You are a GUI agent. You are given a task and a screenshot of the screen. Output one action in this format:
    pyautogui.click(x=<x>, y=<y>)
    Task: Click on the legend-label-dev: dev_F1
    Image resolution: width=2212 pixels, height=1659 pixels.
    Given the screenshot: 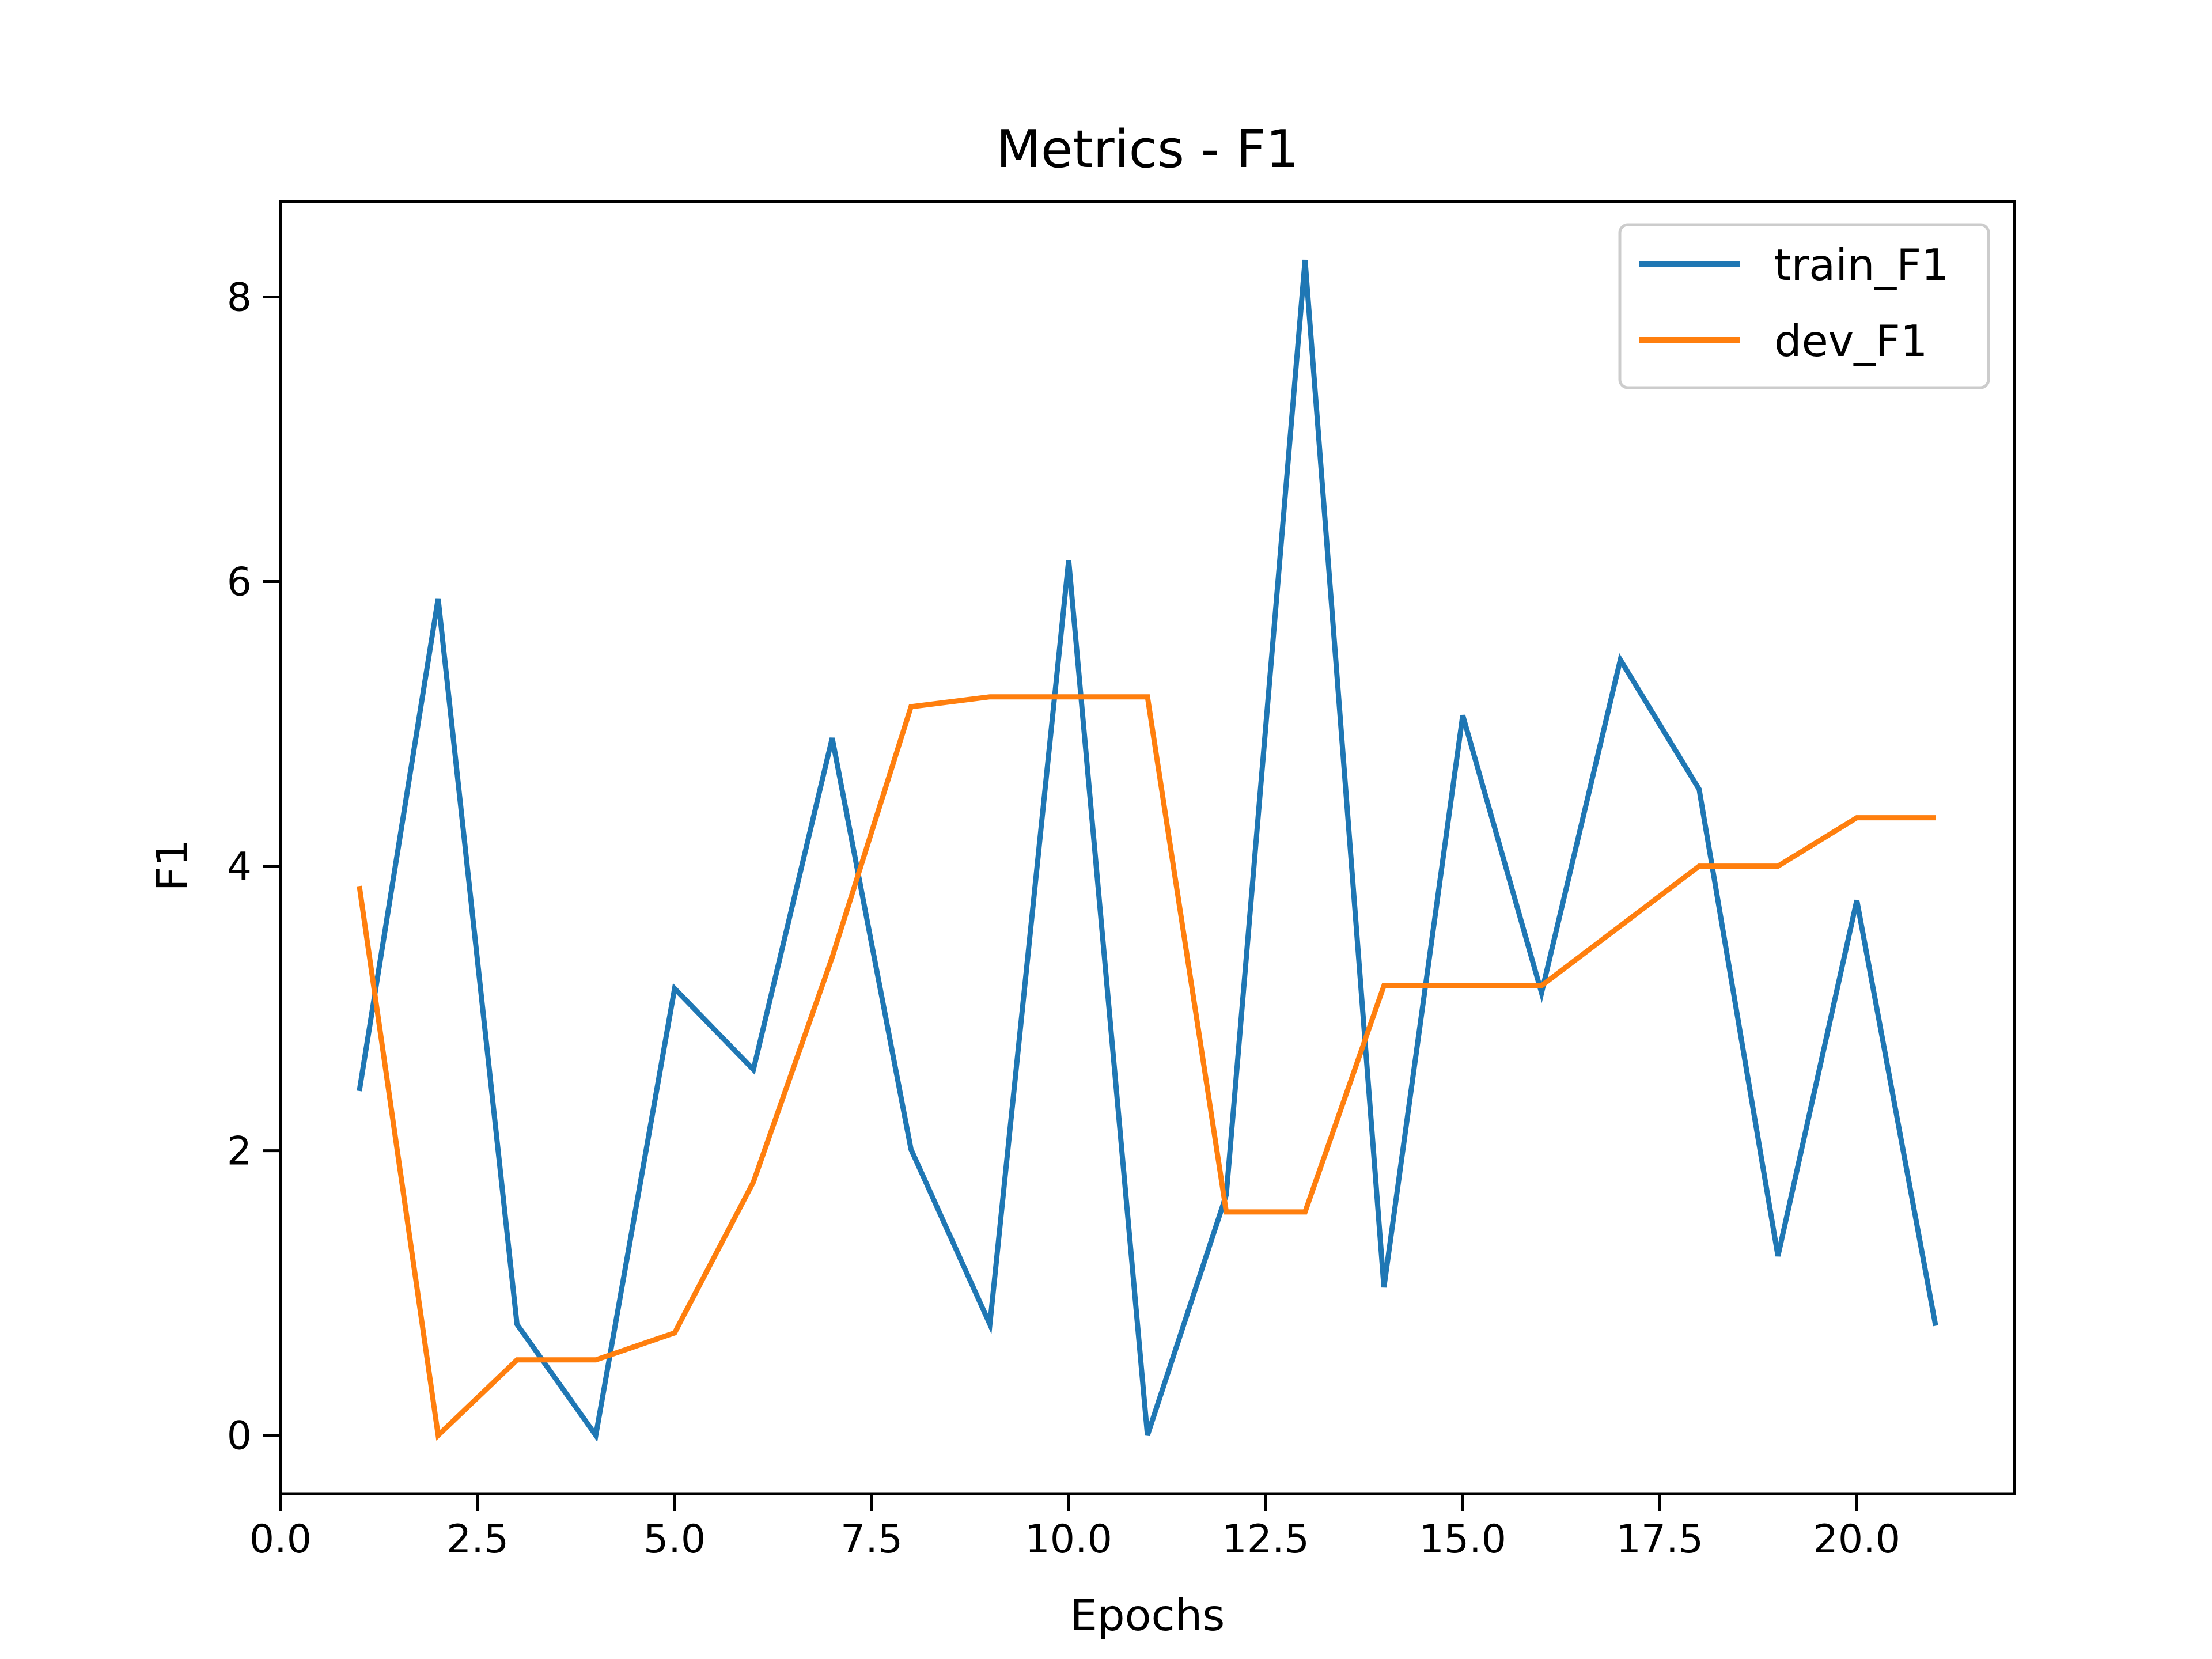 What is the action you would take?
    pyautogui.click(x=1851, y=341)
    